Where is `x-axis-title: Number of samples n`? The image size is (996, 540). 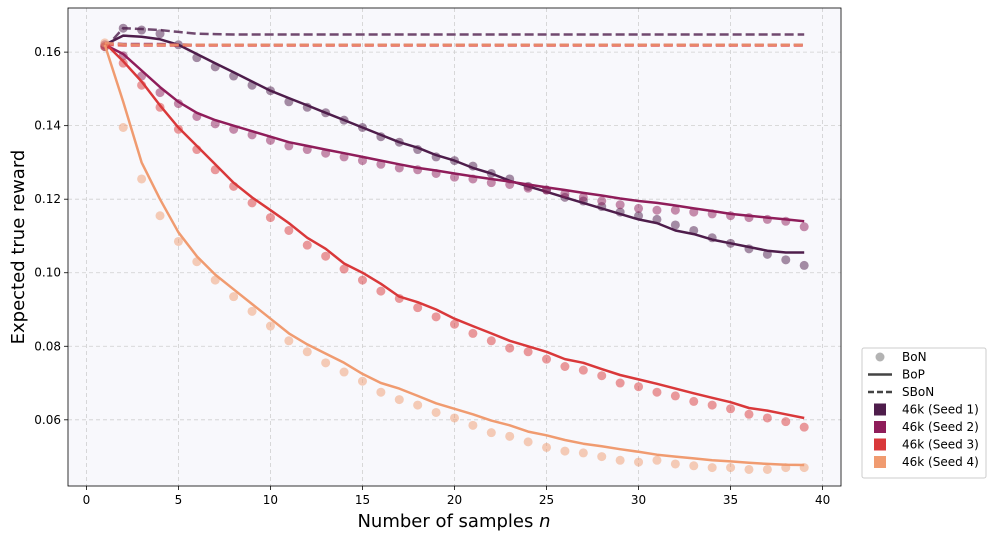 x-axis-title: Number of samples n is located at coordinates (453, 521).